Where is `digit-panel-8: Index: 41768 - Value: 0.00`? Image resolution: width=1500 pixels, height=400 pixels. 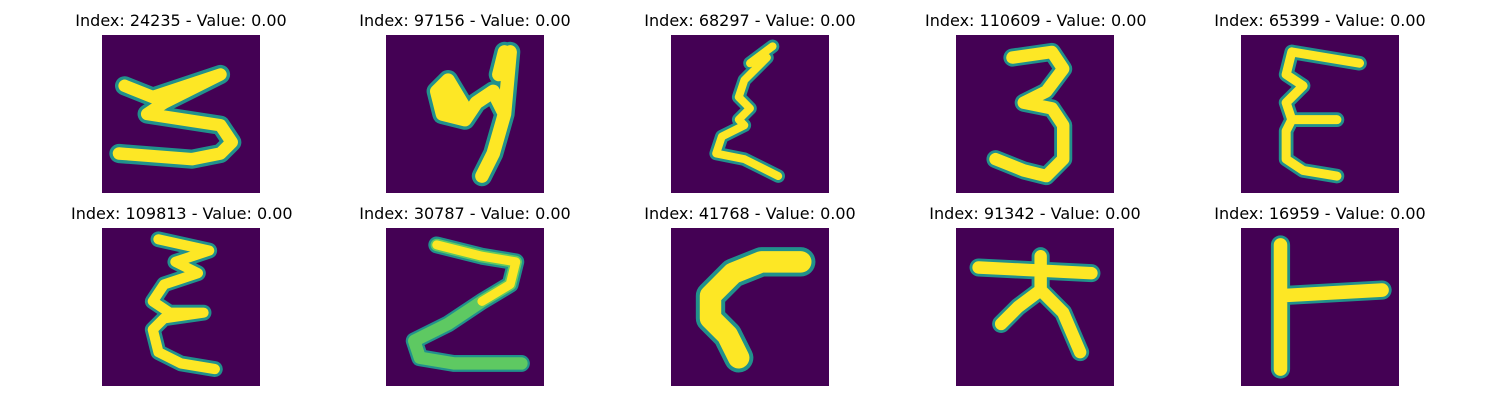
digit-panel-8: Index: 41768 - Value: 0.00 is located at coordinates (750, 299).